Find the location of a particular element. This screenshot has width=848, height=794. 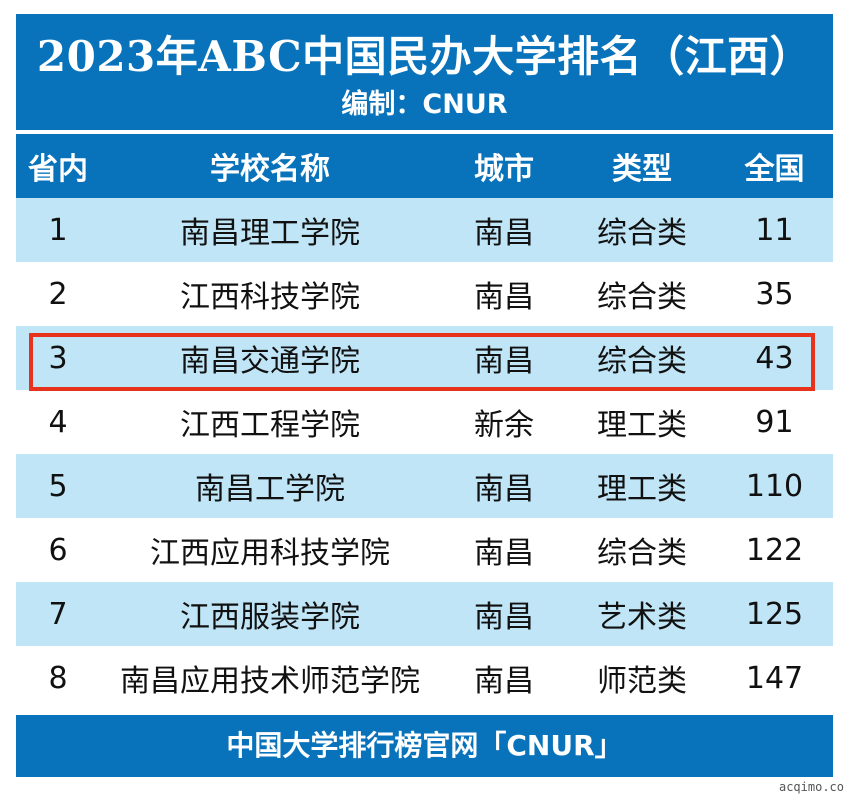

column-header-city: 城市 is located at coordinates (504, 169).